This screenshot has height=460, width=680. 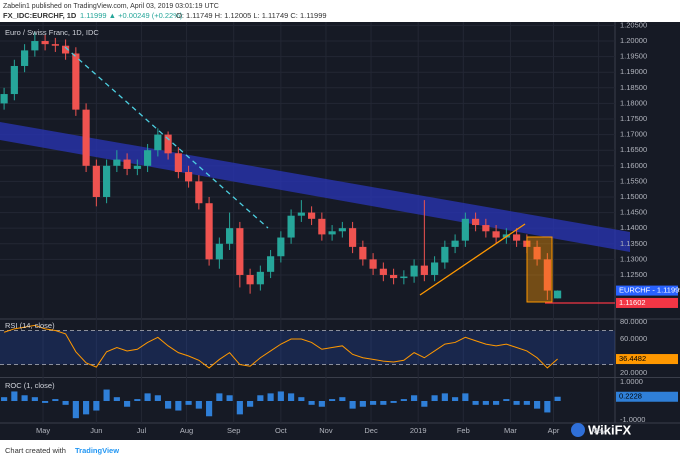 I want to click on support-label-bg, so click(x=647, y=302).